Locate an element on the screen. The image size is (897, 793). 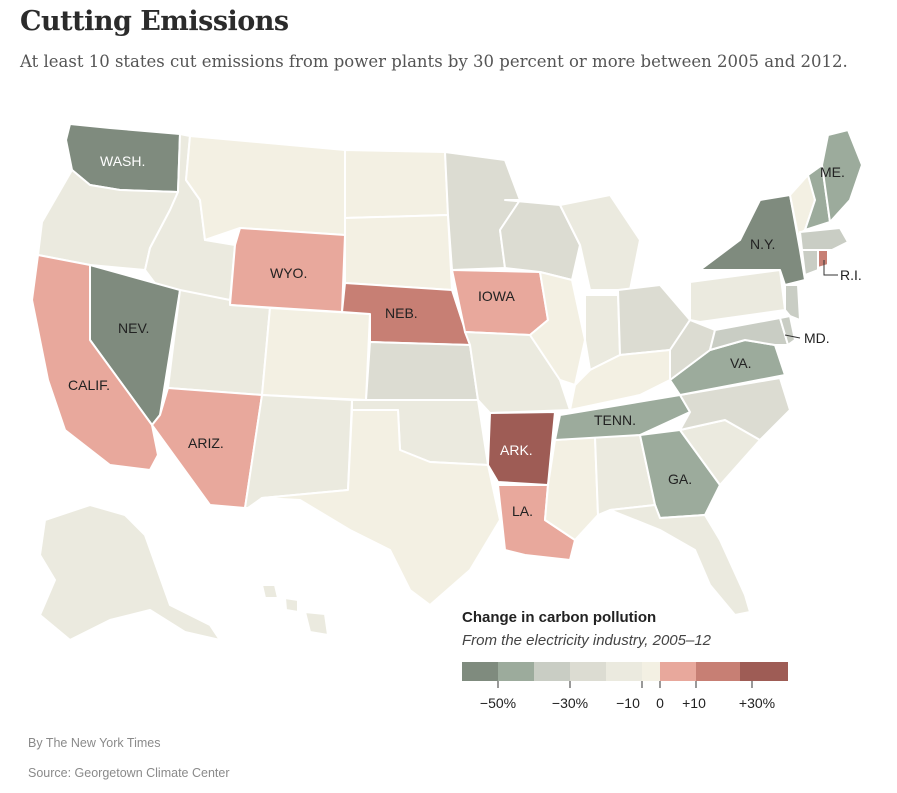
legend-subtitle: From the electricity industry, 2005–12 is located at coordinates (587, 640).